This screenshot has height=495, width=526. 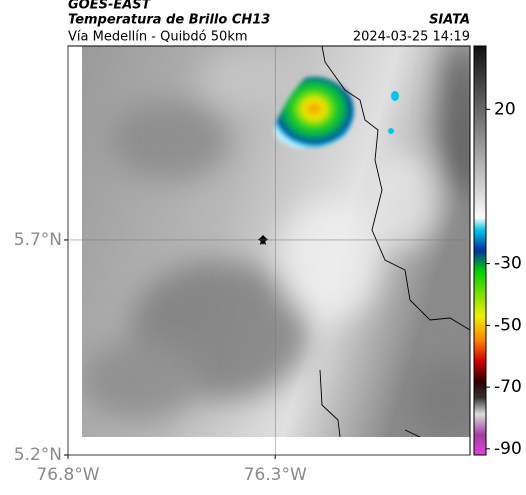 I want to click on colorbar-tick-label: -70, so click(x=508, y=387).